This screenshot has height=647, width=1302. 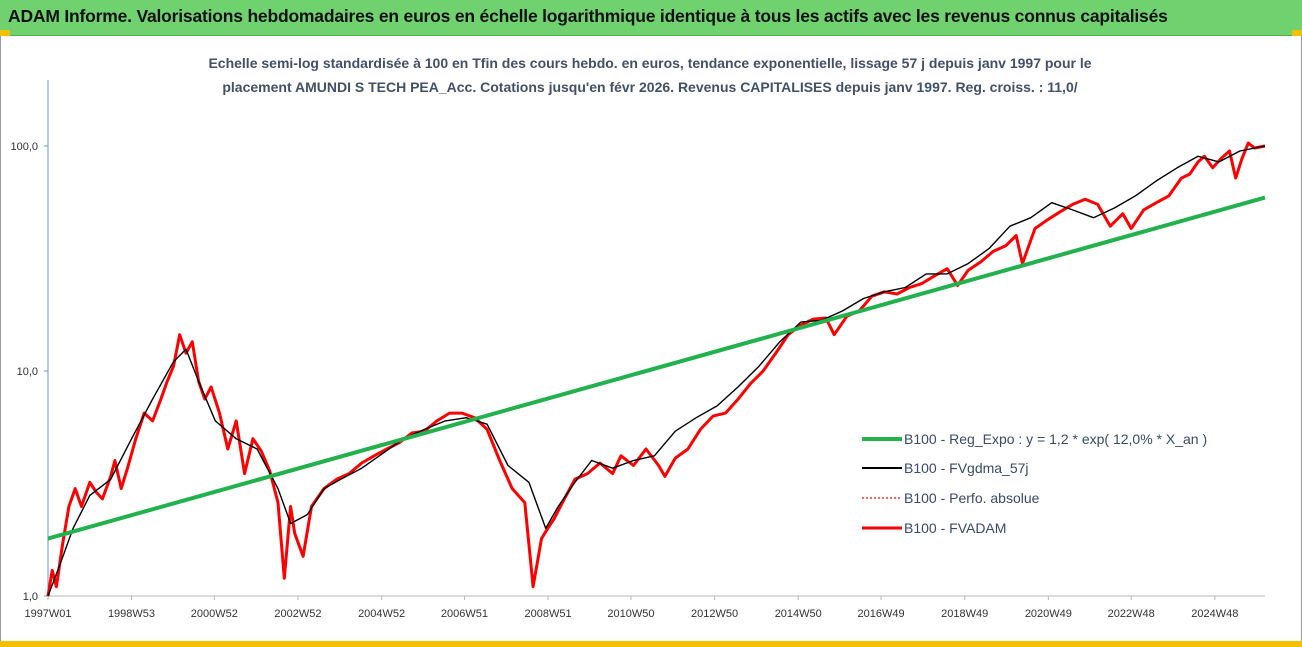 I want to click on x-tick-label: 1997W01, so click(x=47, y=614).